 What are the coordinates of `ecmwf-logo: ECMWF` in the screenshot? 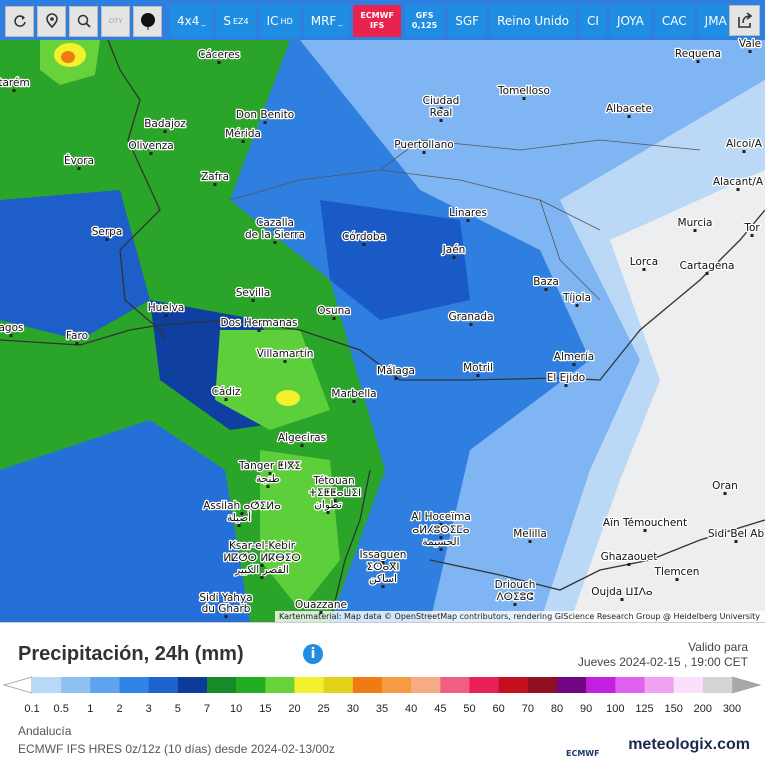 It's located at (583, 753).